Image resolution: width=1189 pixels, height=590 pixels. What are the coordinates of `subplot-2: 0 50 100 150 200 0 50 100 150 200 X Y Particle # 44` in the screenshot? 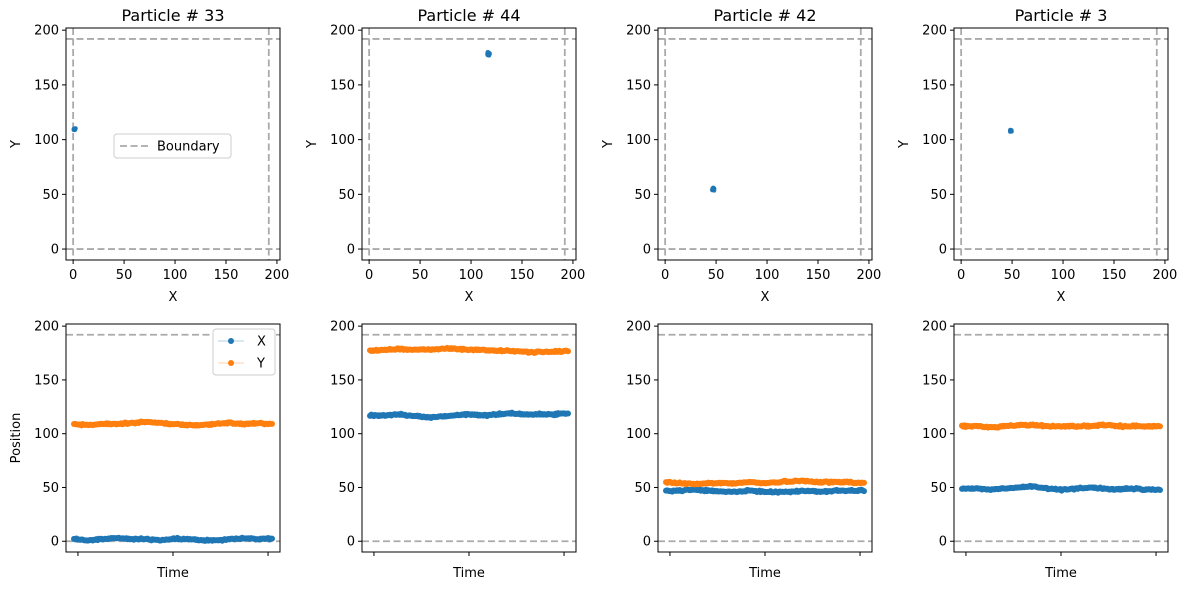 It's located at (445, 155).